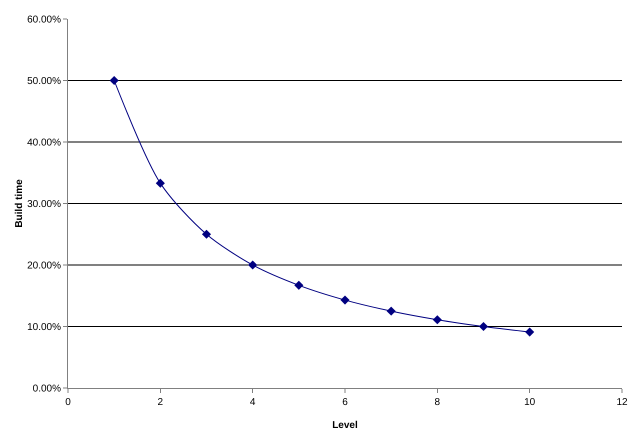 Image resolution: width=640 pixels, height=438 pixels. Describe the element at coordinates (44, 81) in the screenshot. I see `y-tick-label: 50.00%` at that location.